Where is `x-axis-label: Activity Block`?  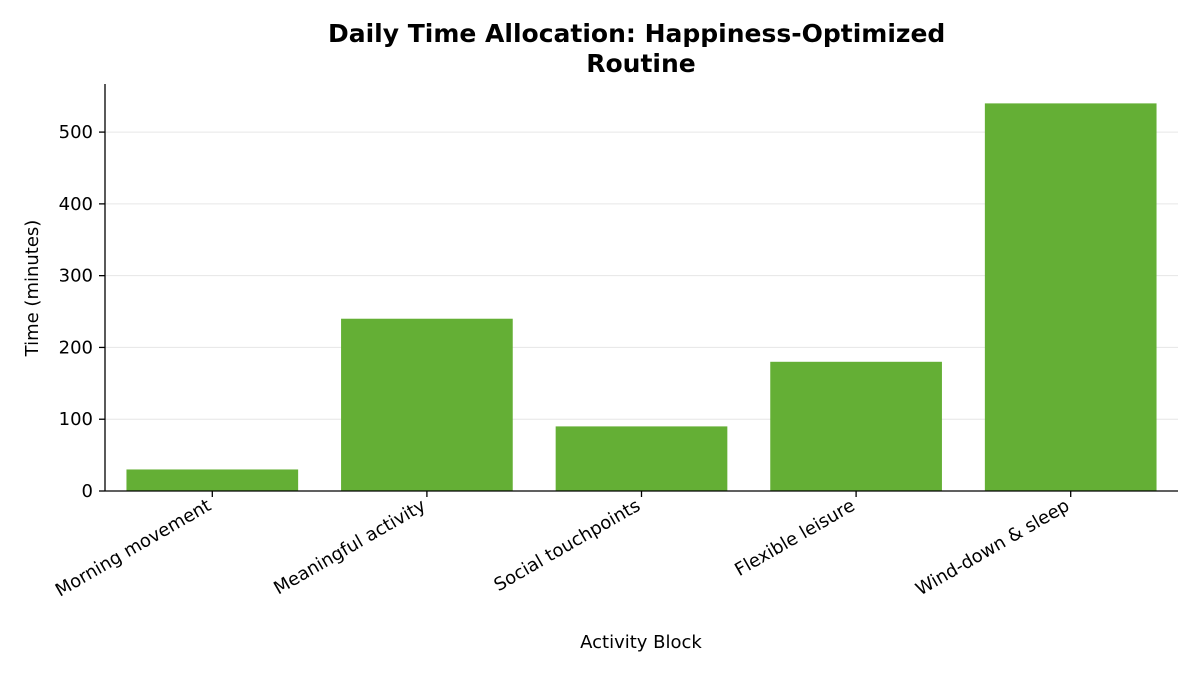 x-axis-label: Activity Block is located at coordinates (641, 642).